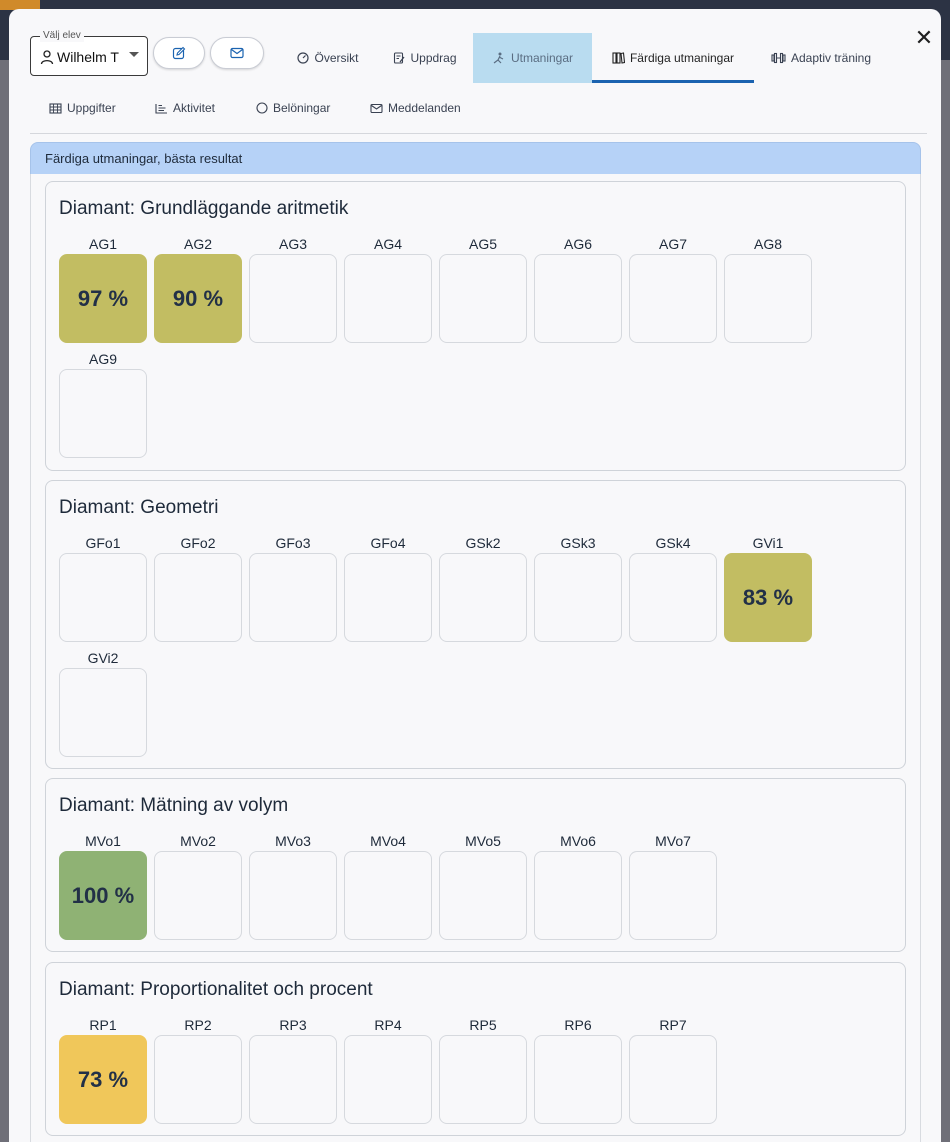 Image resolution: width=950 pixels, height=1142 pixels. What do you see at coordinates (103, 289) in the screenshot?
I see `challenge-tile: AG1 97 %` at bounding box center [103, 289].